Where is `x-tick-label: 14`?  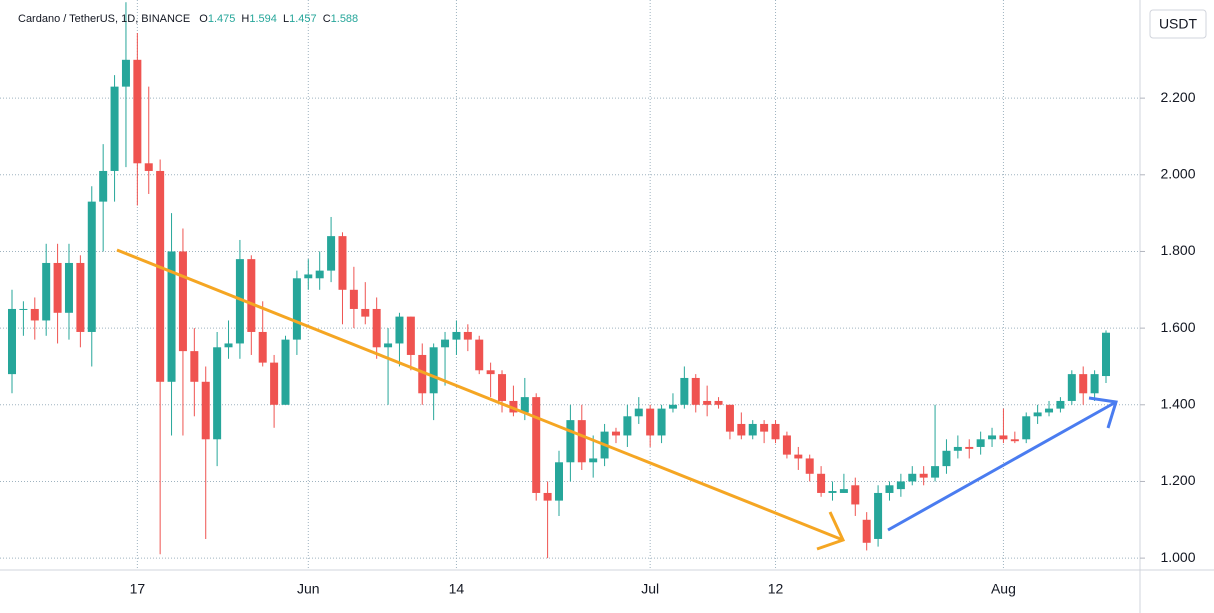 x-tick-label: 14 is located at coordinates (457, 589).